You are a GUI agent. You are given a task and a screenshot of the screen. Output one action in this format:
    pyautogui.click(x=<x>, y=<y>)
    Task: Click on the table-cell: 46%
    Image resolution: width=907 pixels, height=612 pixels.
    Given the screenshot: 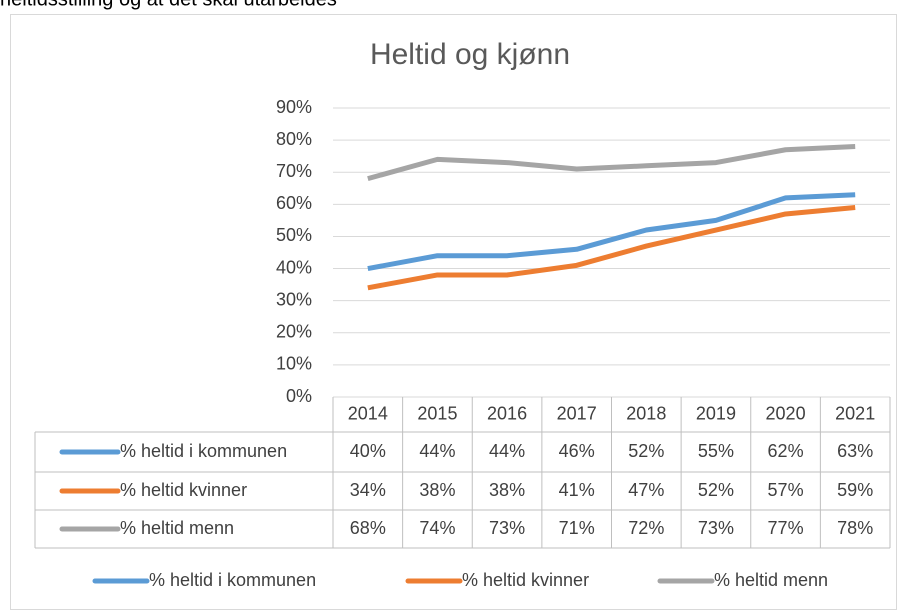 What is the action you would take?
    pyautogui.click(x=577, y=451)
    